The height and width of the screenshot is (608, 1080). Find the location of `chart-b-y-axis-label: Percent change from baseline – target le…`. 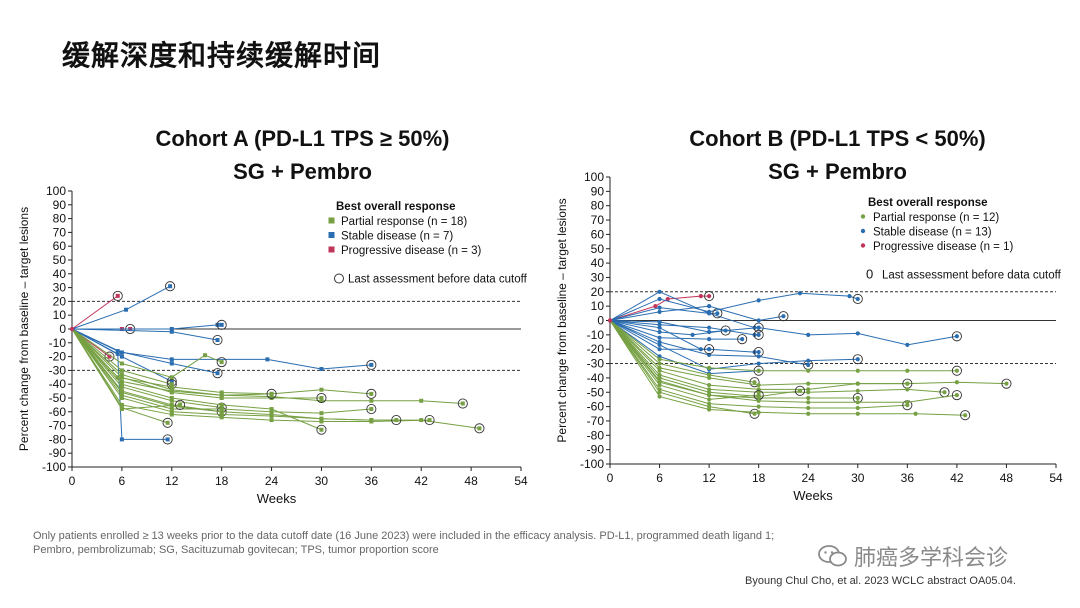

chart-b-y-axis-label: Percent change from baseline – target le… is located at coordinates (562, 320).